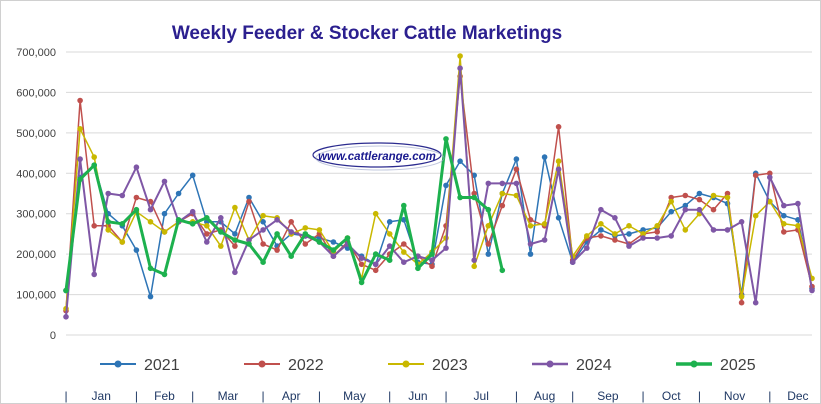 This screenshot has width=821, height=404. I want to click on month-label: Sep, so click(608, 396).